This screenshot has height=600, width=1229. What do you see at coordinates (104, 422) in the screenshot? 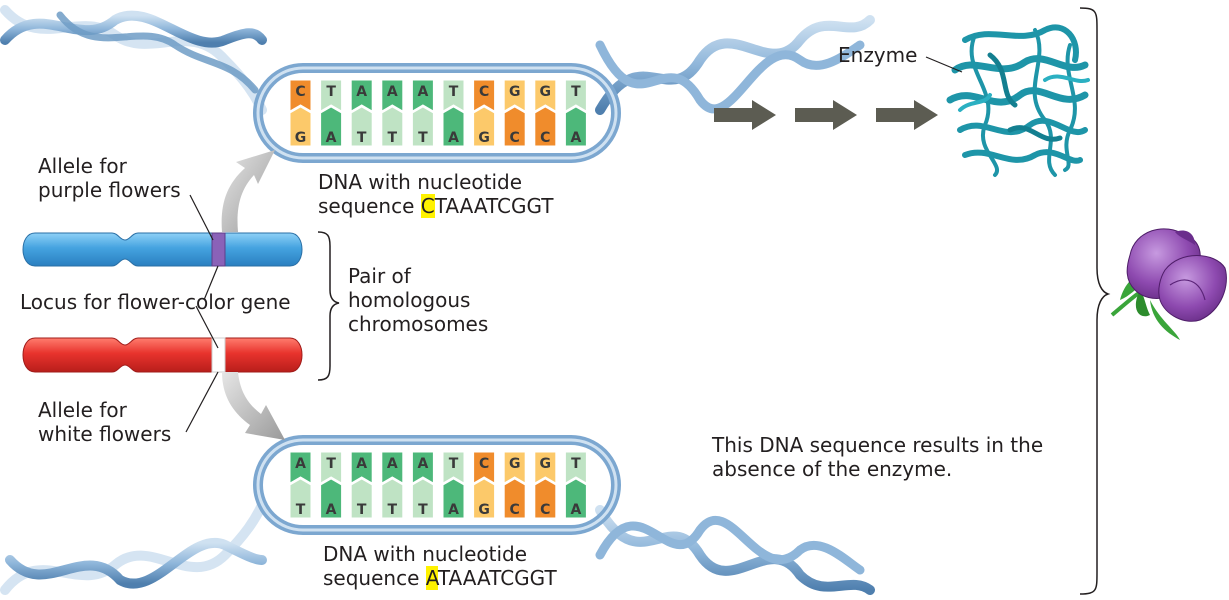
I see `allele-white-label: Allele for white flowers` at bounding box center [104, 422].